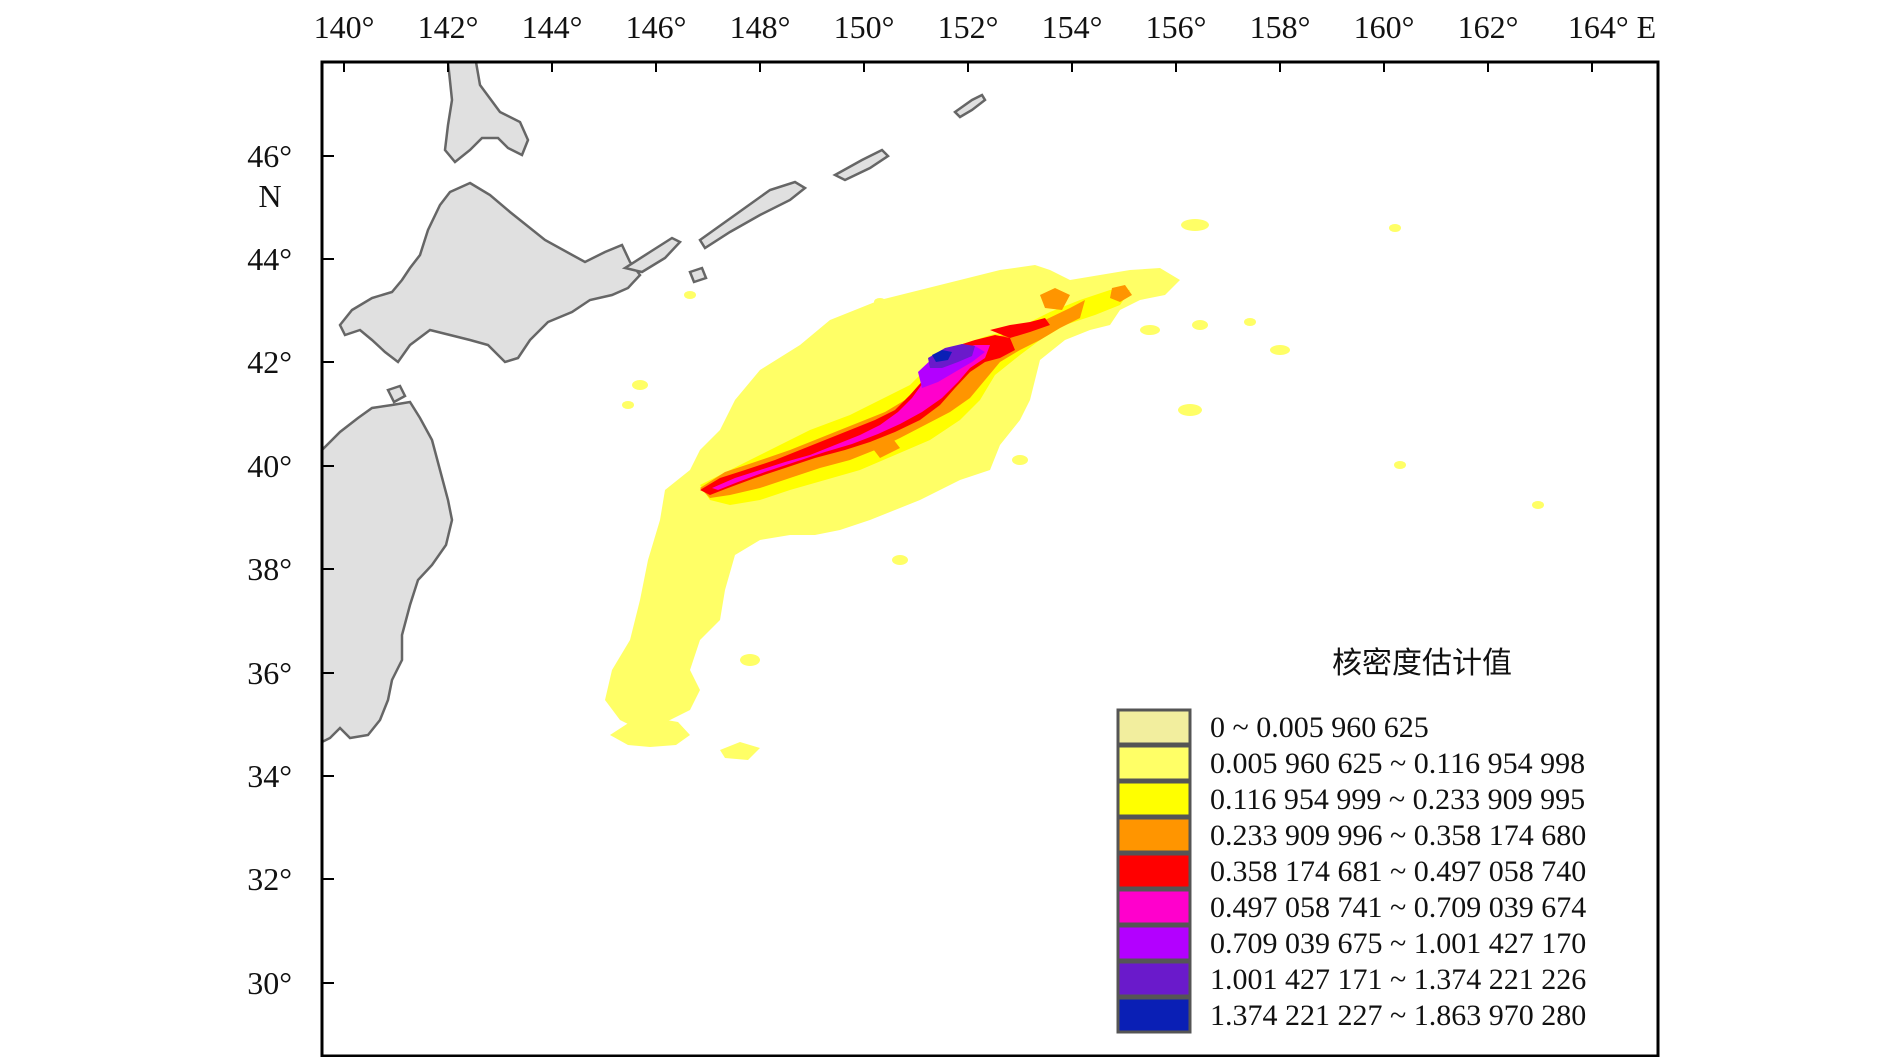  Describe the element at coordinates (490, 272) in the screenshot. I see `land-hokkaido` at that location.